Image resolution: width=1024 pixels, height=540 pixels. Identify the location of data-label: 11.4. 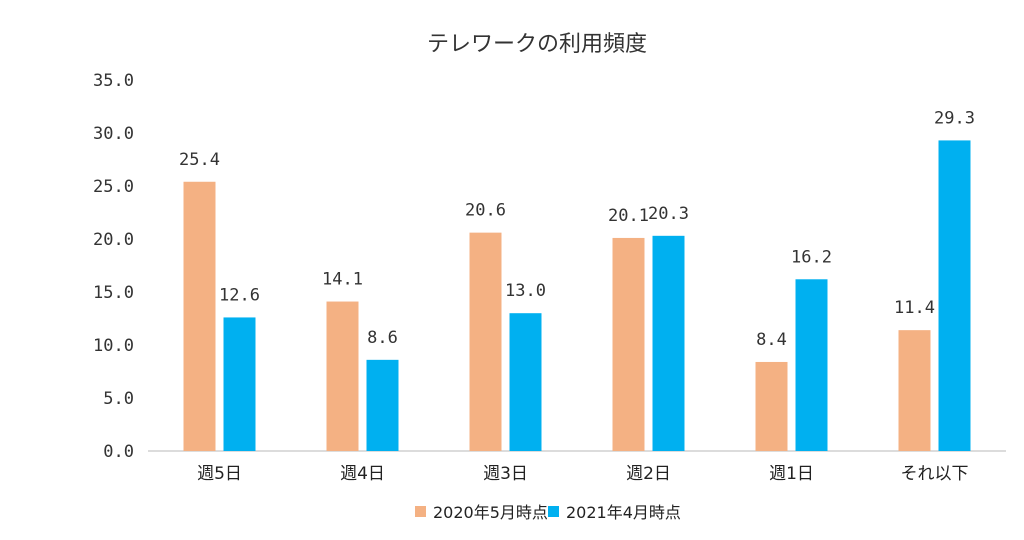
(914, 308).